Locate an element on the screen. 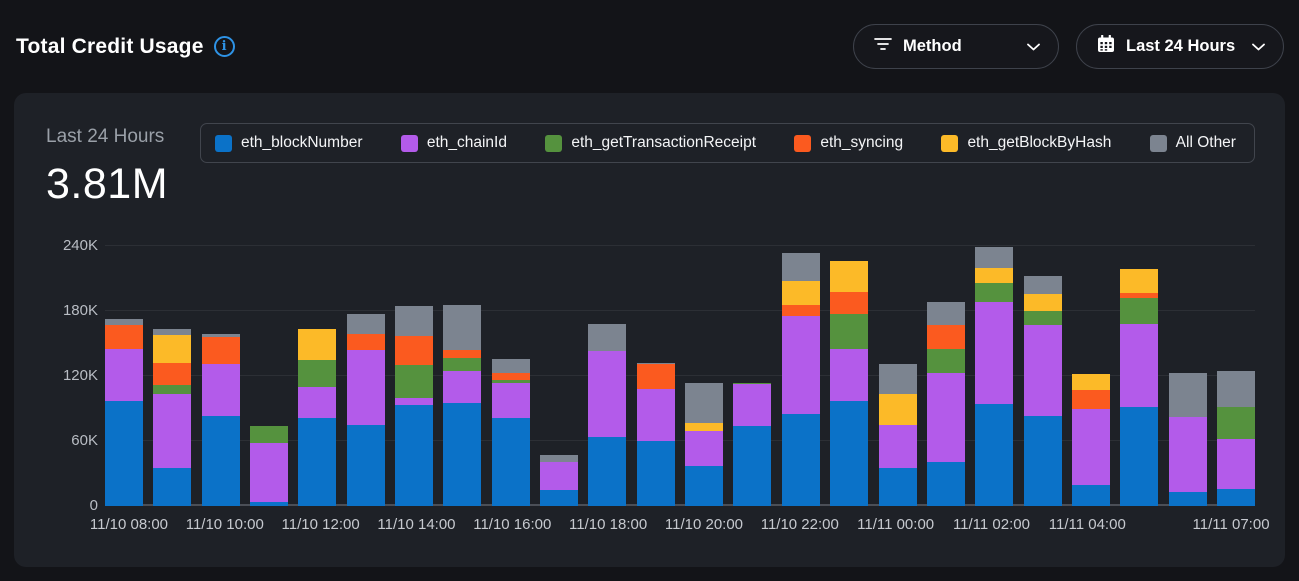  chevron-down-icon is located at coordinates (1258, 47).